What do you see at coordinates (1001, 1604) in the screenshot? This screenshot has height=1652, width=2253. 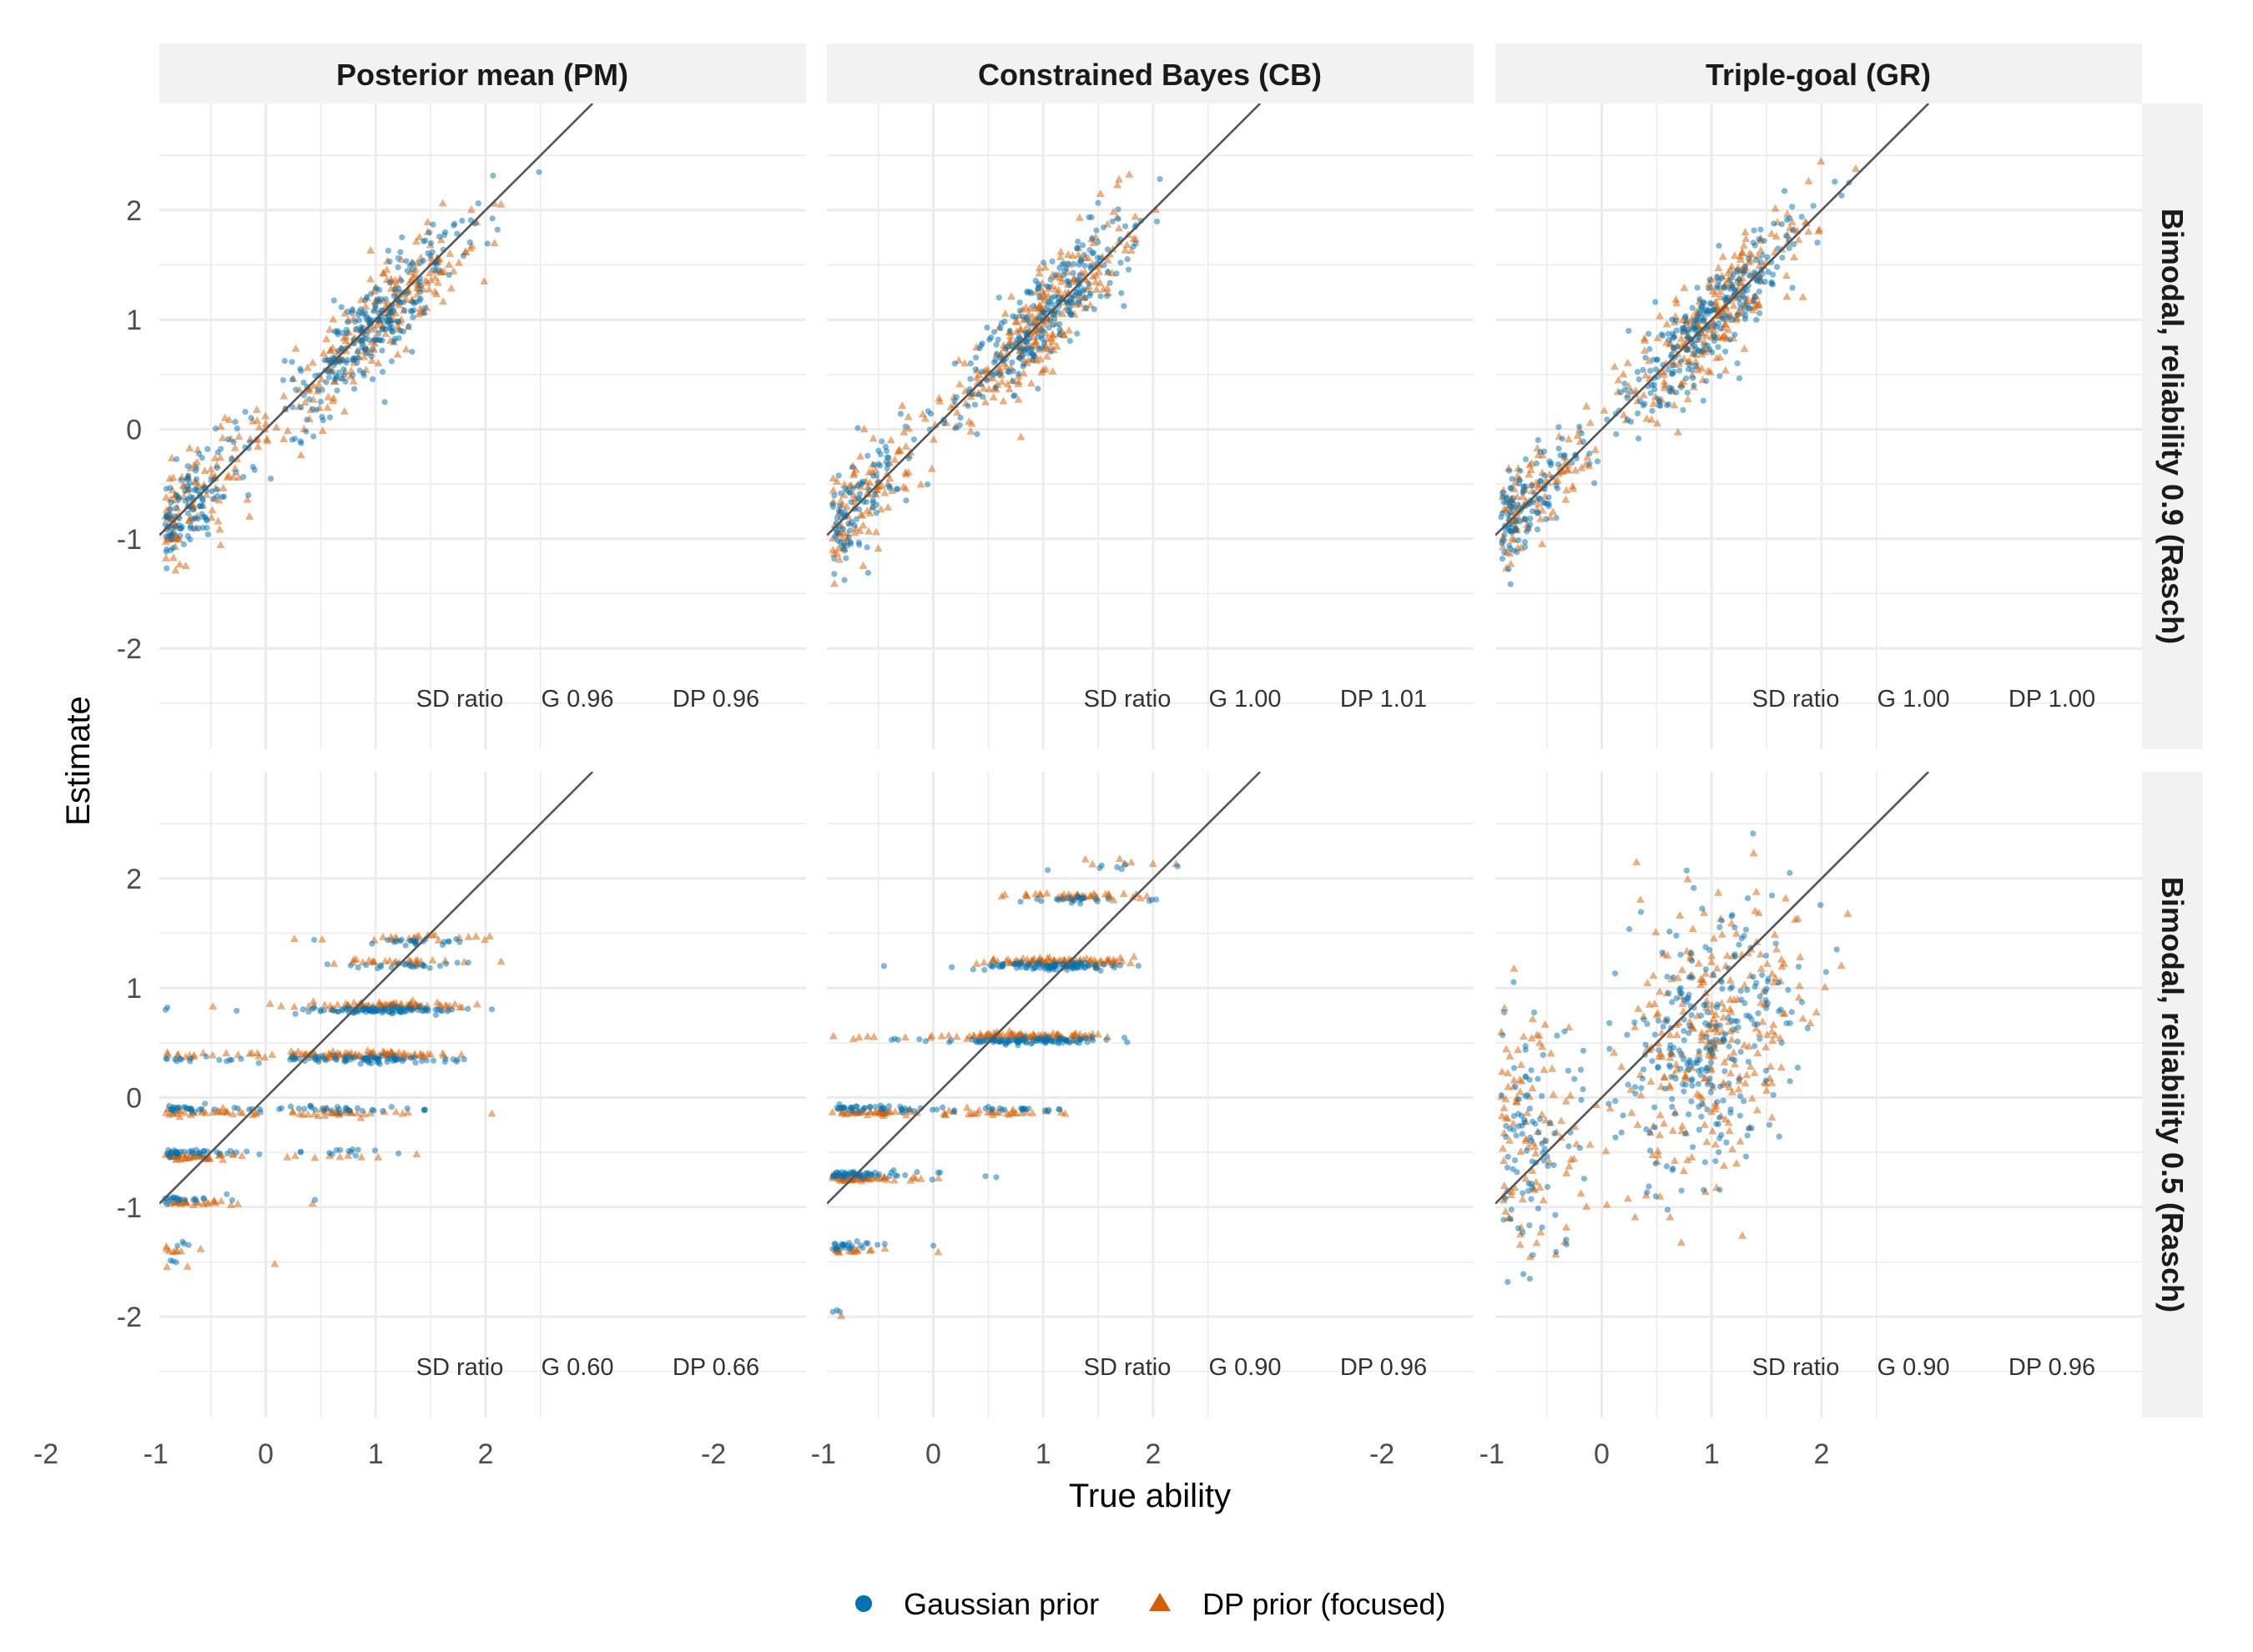 I see `legend-gaussian-label: Gaussian prior` at bounding box center [1001, 1604].